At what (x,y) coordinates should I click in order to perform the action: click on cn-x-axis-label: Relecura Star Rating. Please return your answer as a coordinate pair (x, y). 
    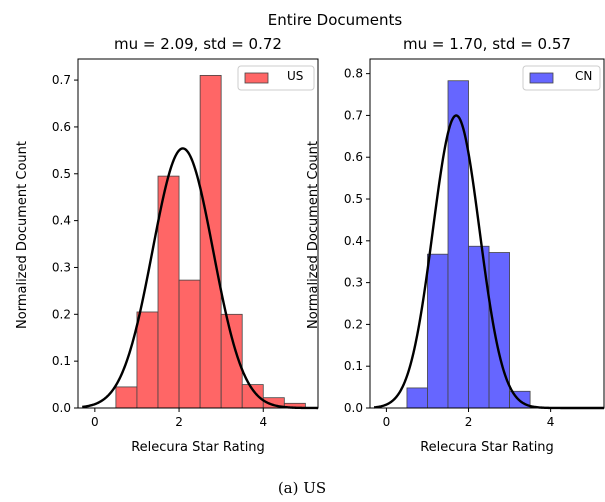
    Looking at the image, I should click on (487, 447).